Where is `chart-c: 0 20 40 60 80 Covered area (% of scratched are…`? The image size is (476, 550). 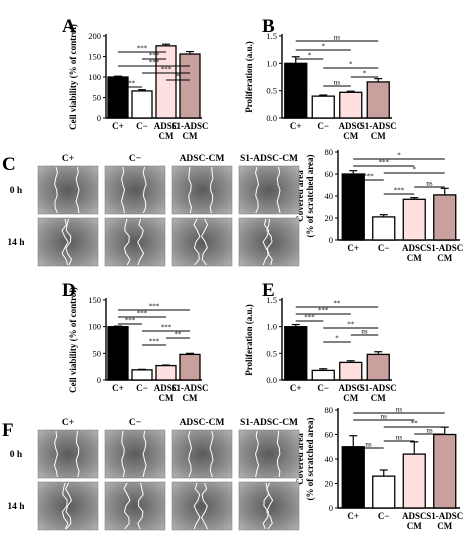 chart-c: 0 20 40 60 80 Covered area (% of scratched are… is located at coordinates (379, 205).